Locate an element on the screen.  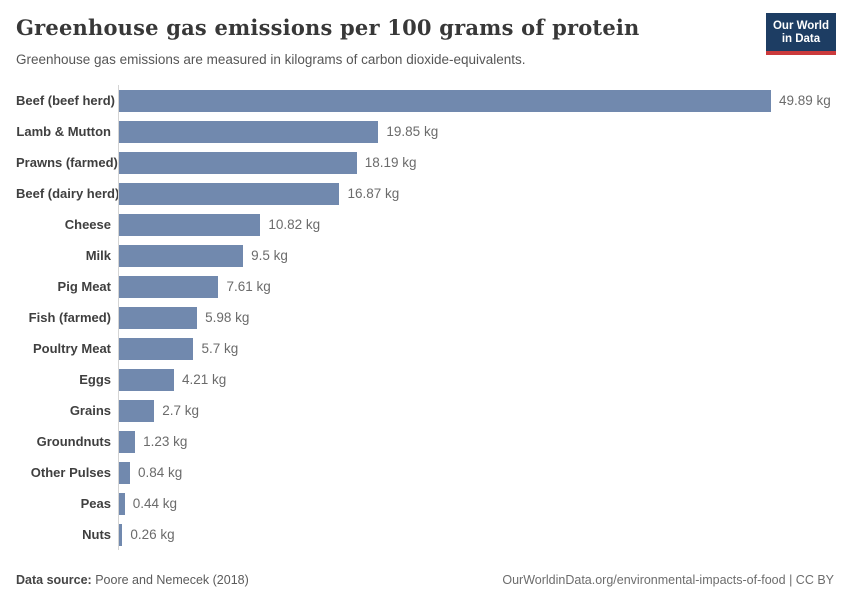
value-label: 19.85 kg is located at coordinates (412, 131).